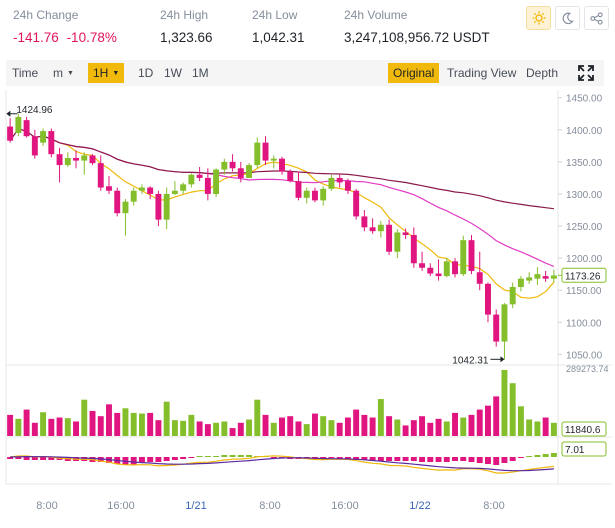 This screenshot has height=528, width=615. What do you see at coordinates (584, 99) in the screenshot?
I see `price-tick-label: 1450.00` at bounding box center [584, 99].